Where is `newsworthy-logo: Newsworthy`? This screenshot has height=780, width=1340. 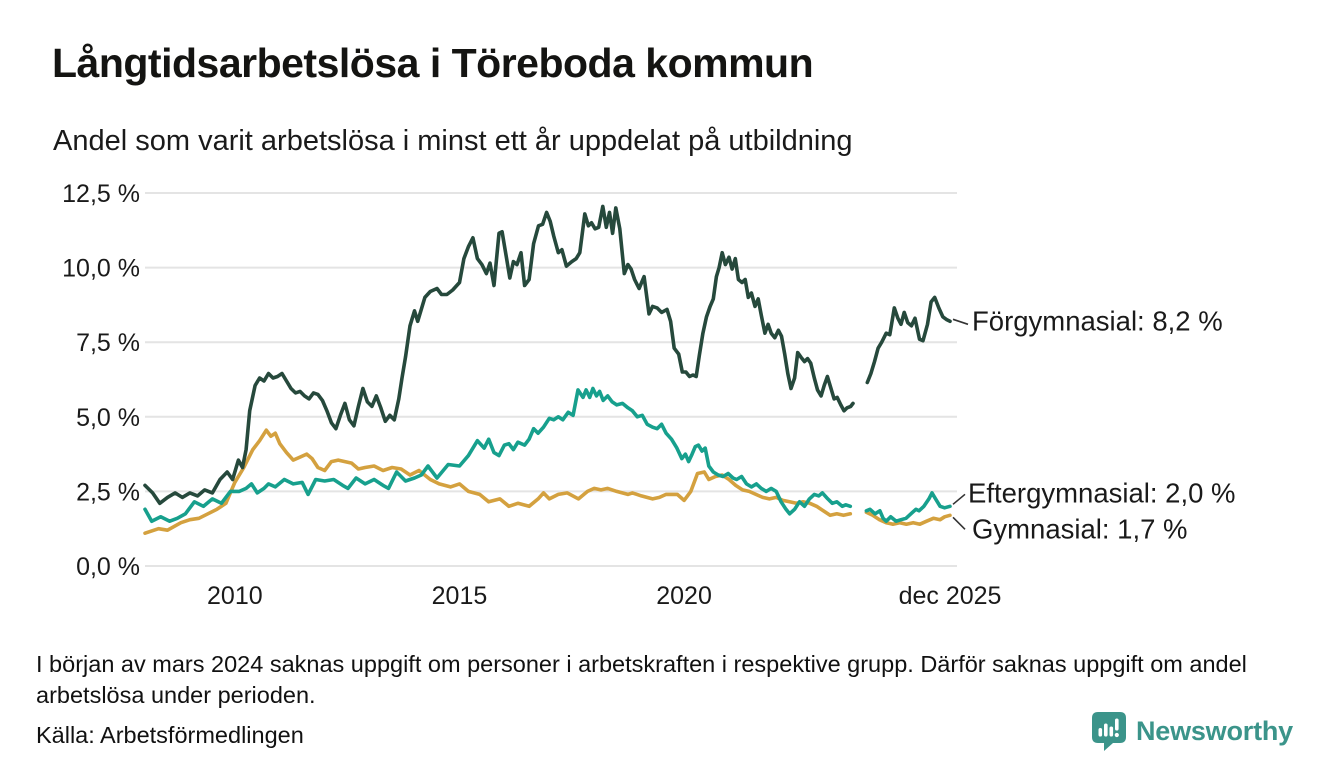 newsworthy-logo: Newsworthy is located at coordinates (1192, 731).